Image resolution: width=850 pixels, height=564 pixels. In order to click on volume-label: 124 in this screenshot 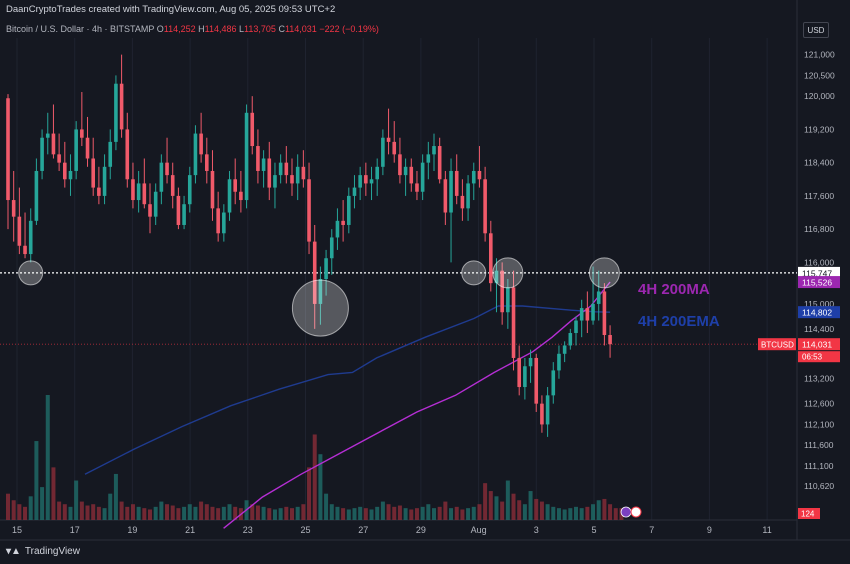, I will do `click(808, 514)`.